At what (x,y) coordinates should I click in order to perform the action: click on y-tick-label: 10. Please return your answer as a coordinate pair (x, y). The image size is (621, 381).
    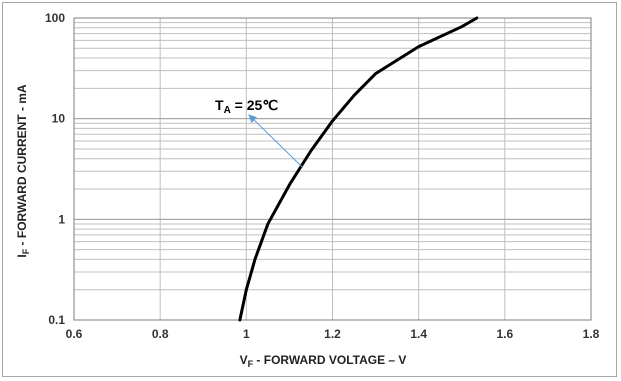
    Looking at the image, I should click on (59, 119).